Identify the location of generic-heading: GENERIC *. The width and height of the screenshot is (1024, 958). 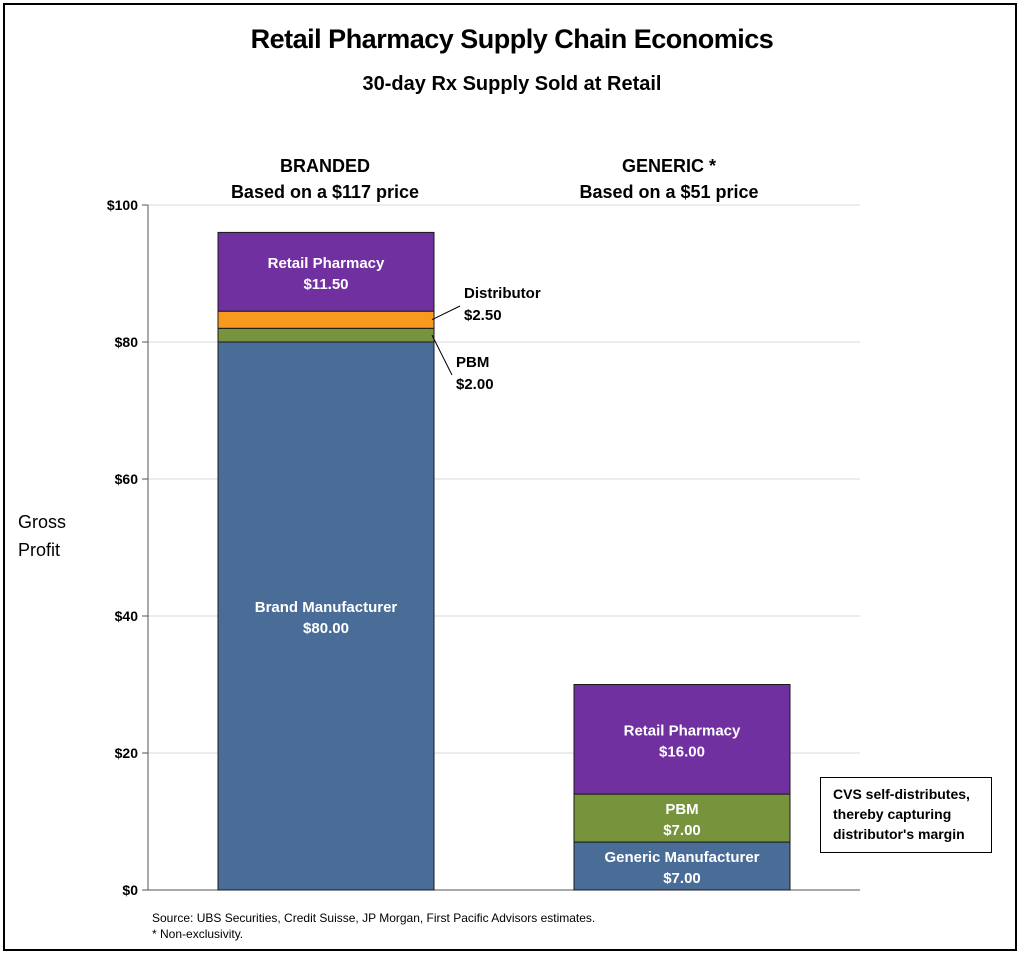
(669, 166).